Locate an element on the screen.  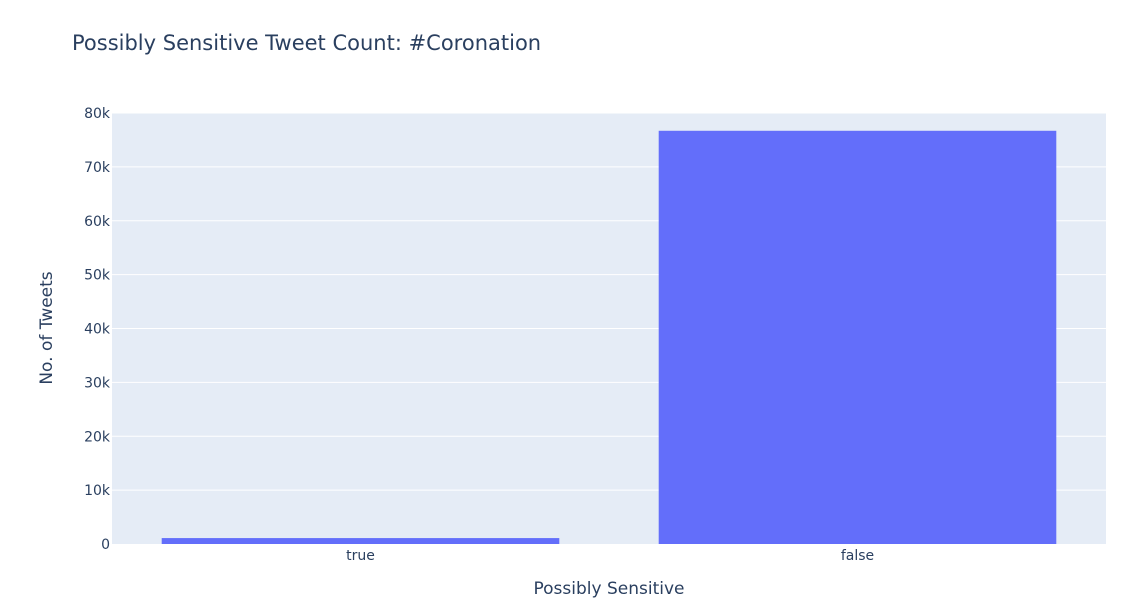
x-tick-label-true: true is located at coordinates (360, 556).